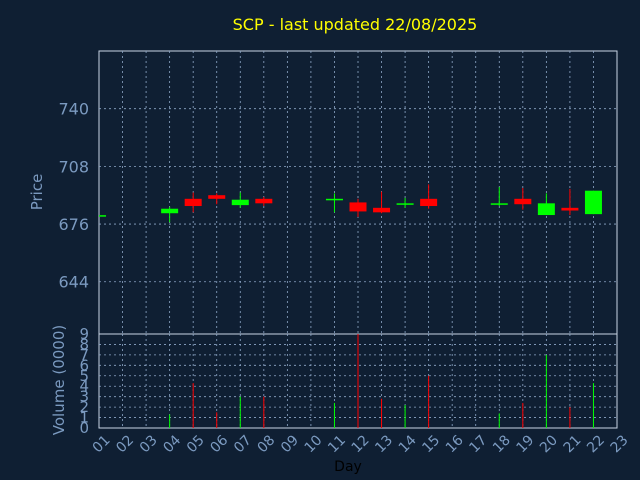  Describe the element at coordinates (355, 24) in the screenshot. I see `chart-title: SCP - last updated 22/08/2025` at that location.